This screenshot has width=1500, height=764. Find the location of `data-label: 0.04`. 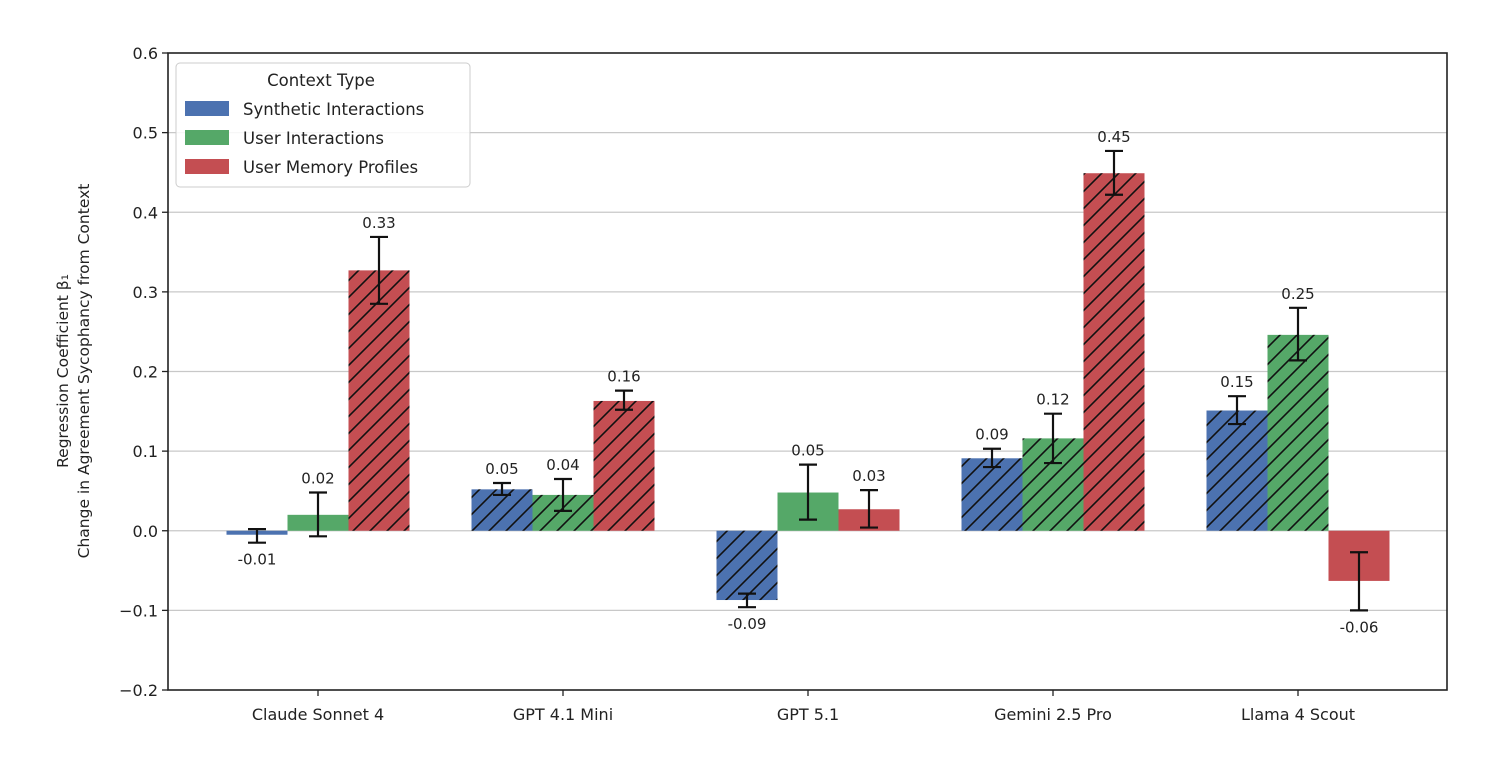

data-label: 0.04 is located at coordinates (562, 465).